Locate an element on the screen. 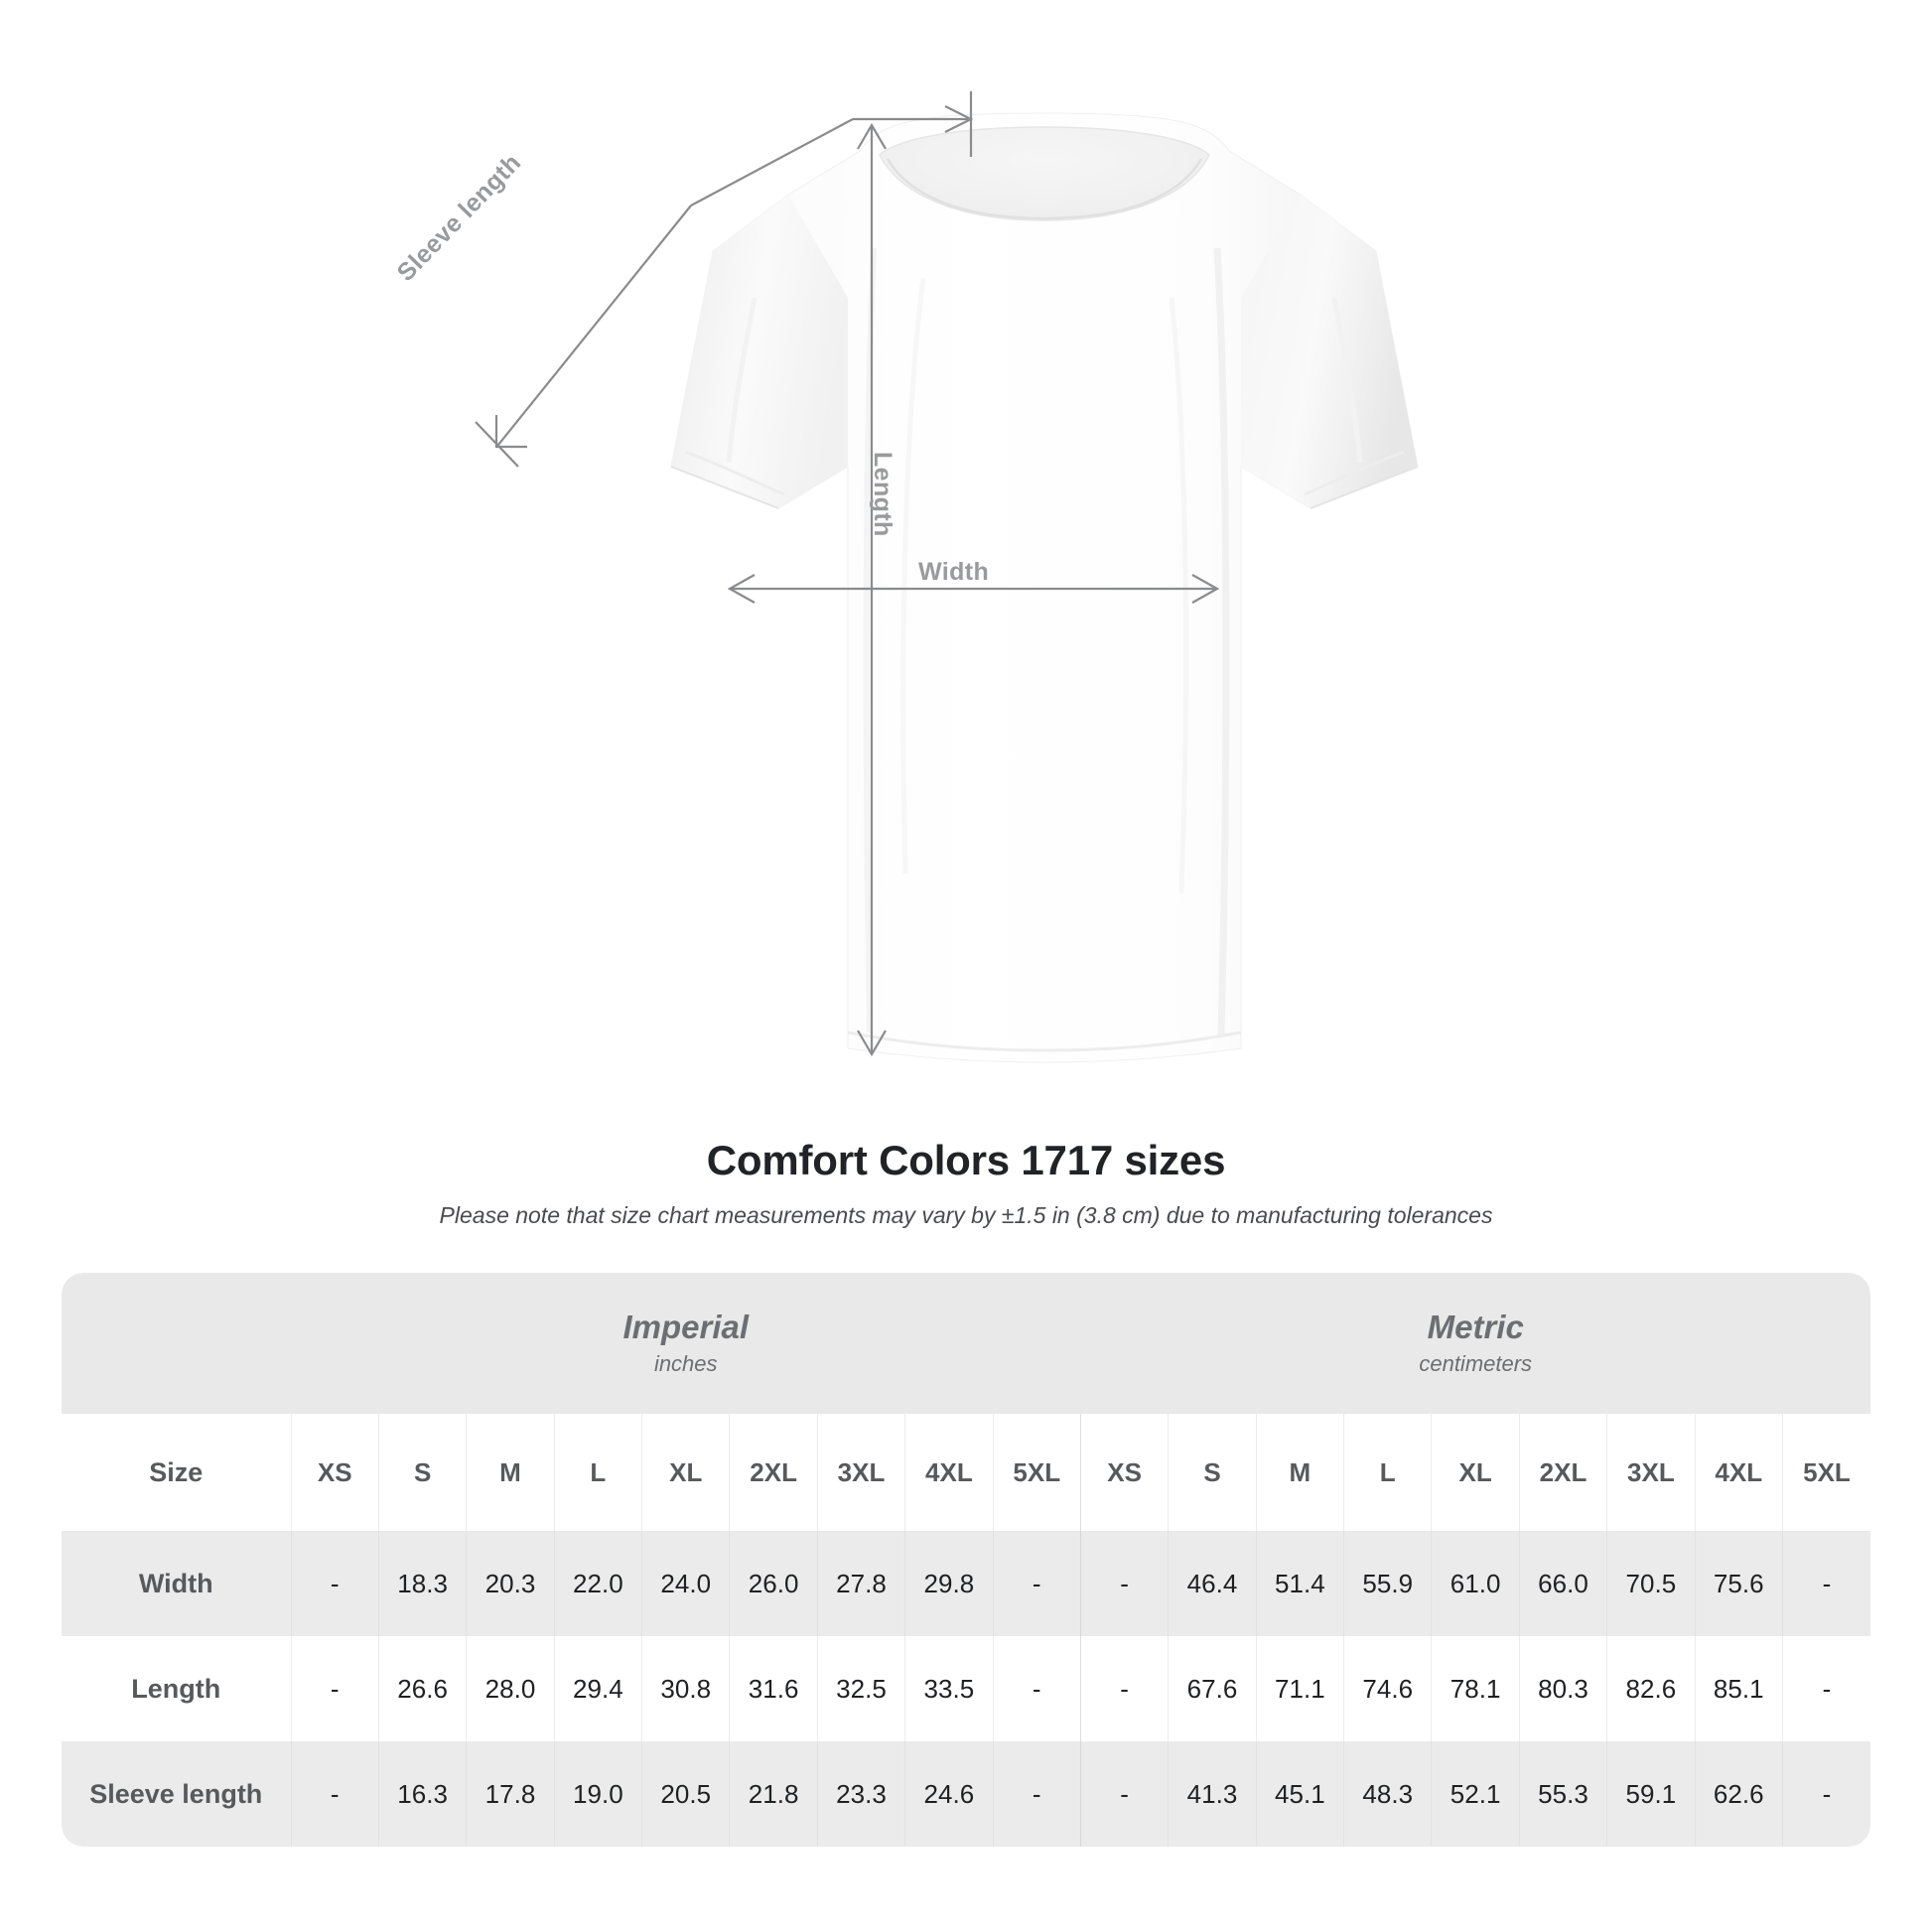 The image size is (1932, 1932). header-metric-3xl: 3XL is located at coordinates (1651, 1472).